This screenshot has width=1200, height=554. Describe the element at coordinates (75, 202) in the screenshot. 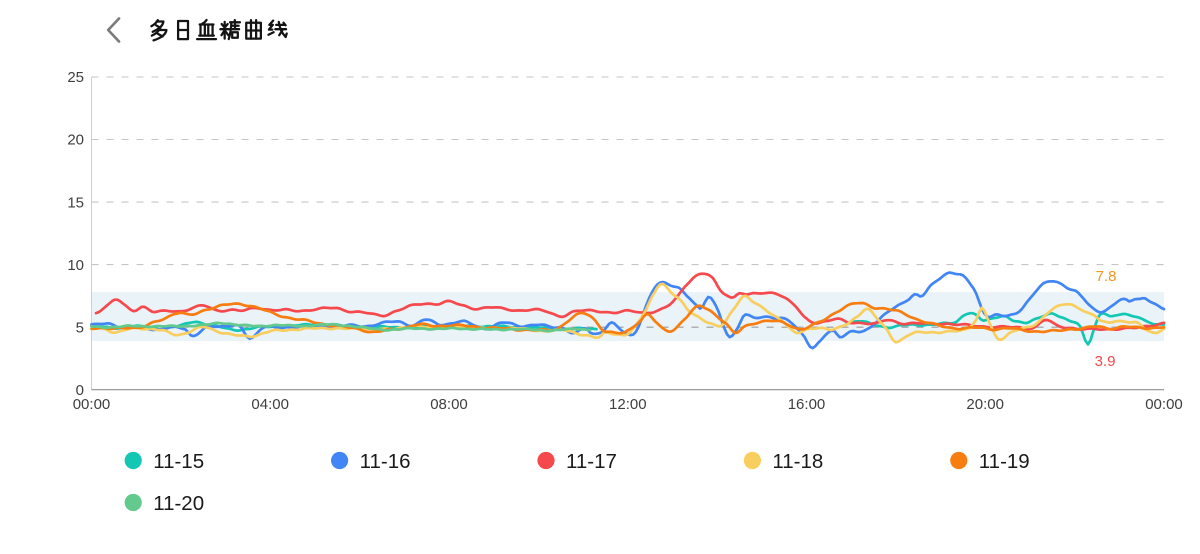

I see `svg-text: 15` at that location.